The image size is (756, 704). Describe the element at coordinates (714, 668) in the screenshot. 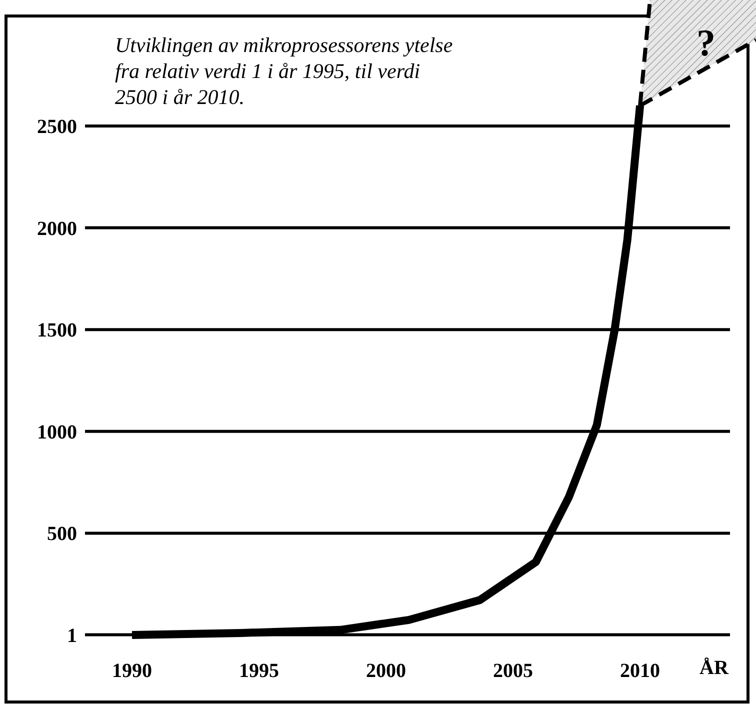

I see `x-axis-title: ÅR` at that location.